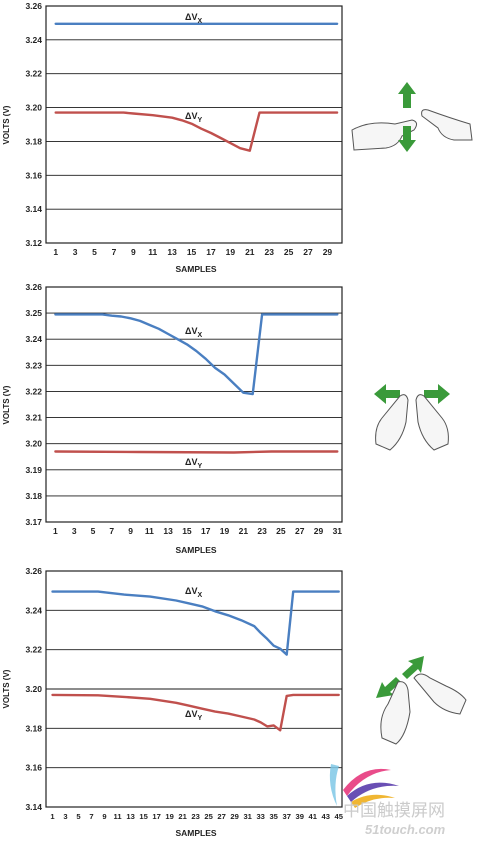  What do you see at coordinates (33, 243) in the screenshot?
I see `y-tick-label: 3.12` at bounding box center [33, 243].